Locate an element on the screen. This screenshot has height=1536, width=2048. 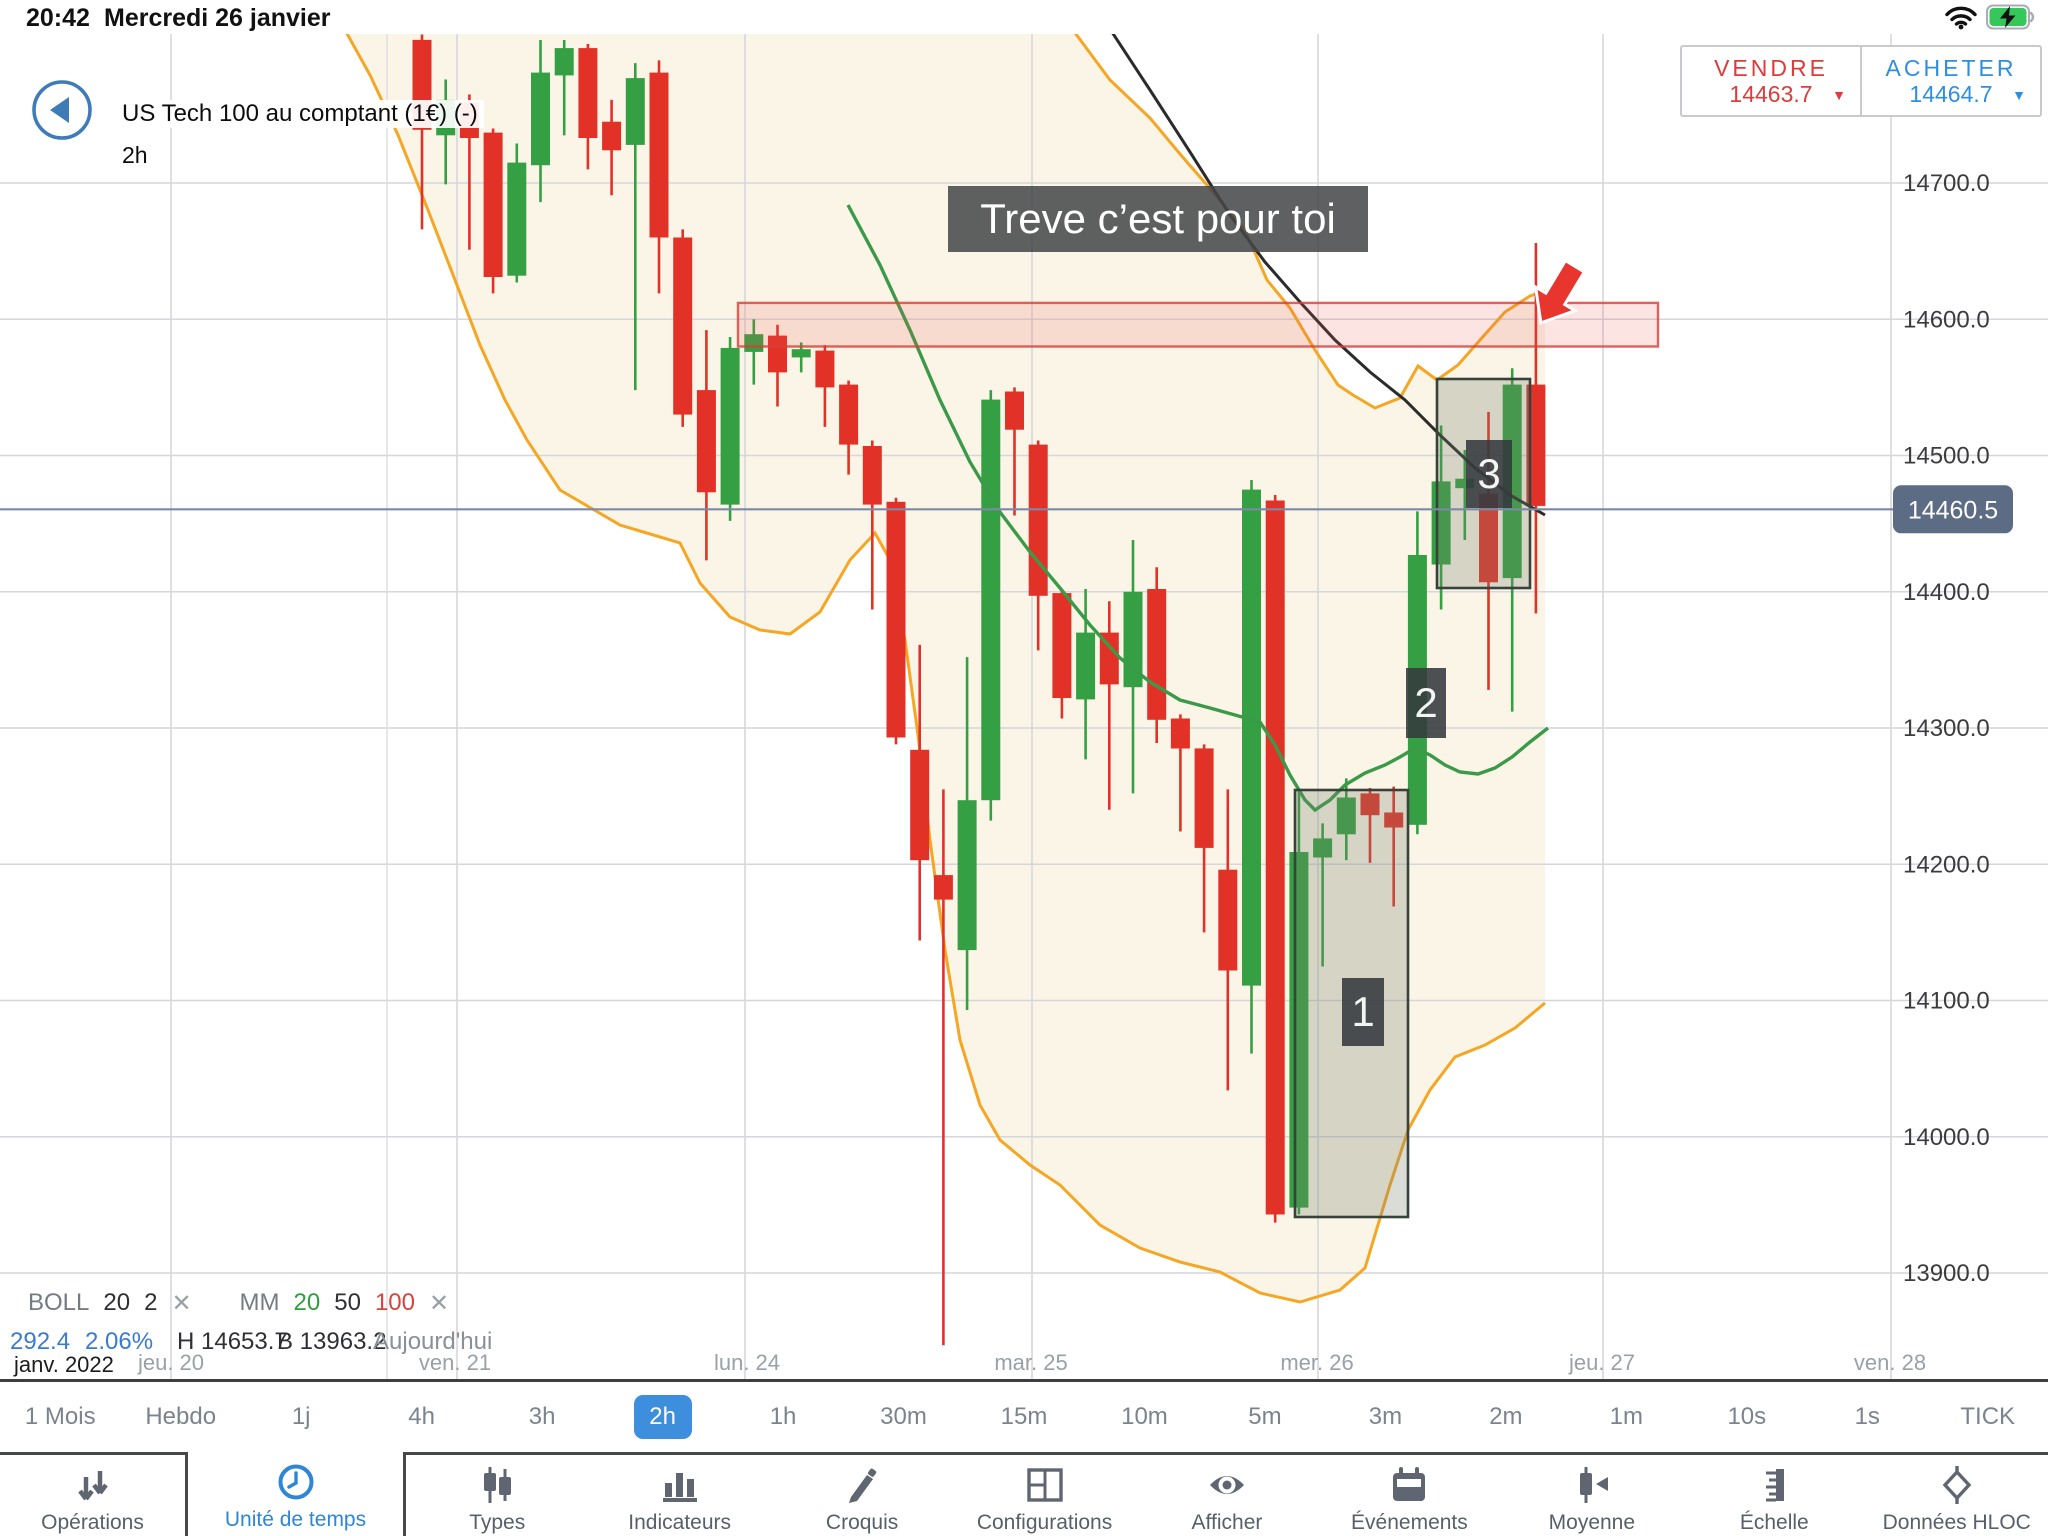
eye-icon is located at coordinates (1227, 1485).